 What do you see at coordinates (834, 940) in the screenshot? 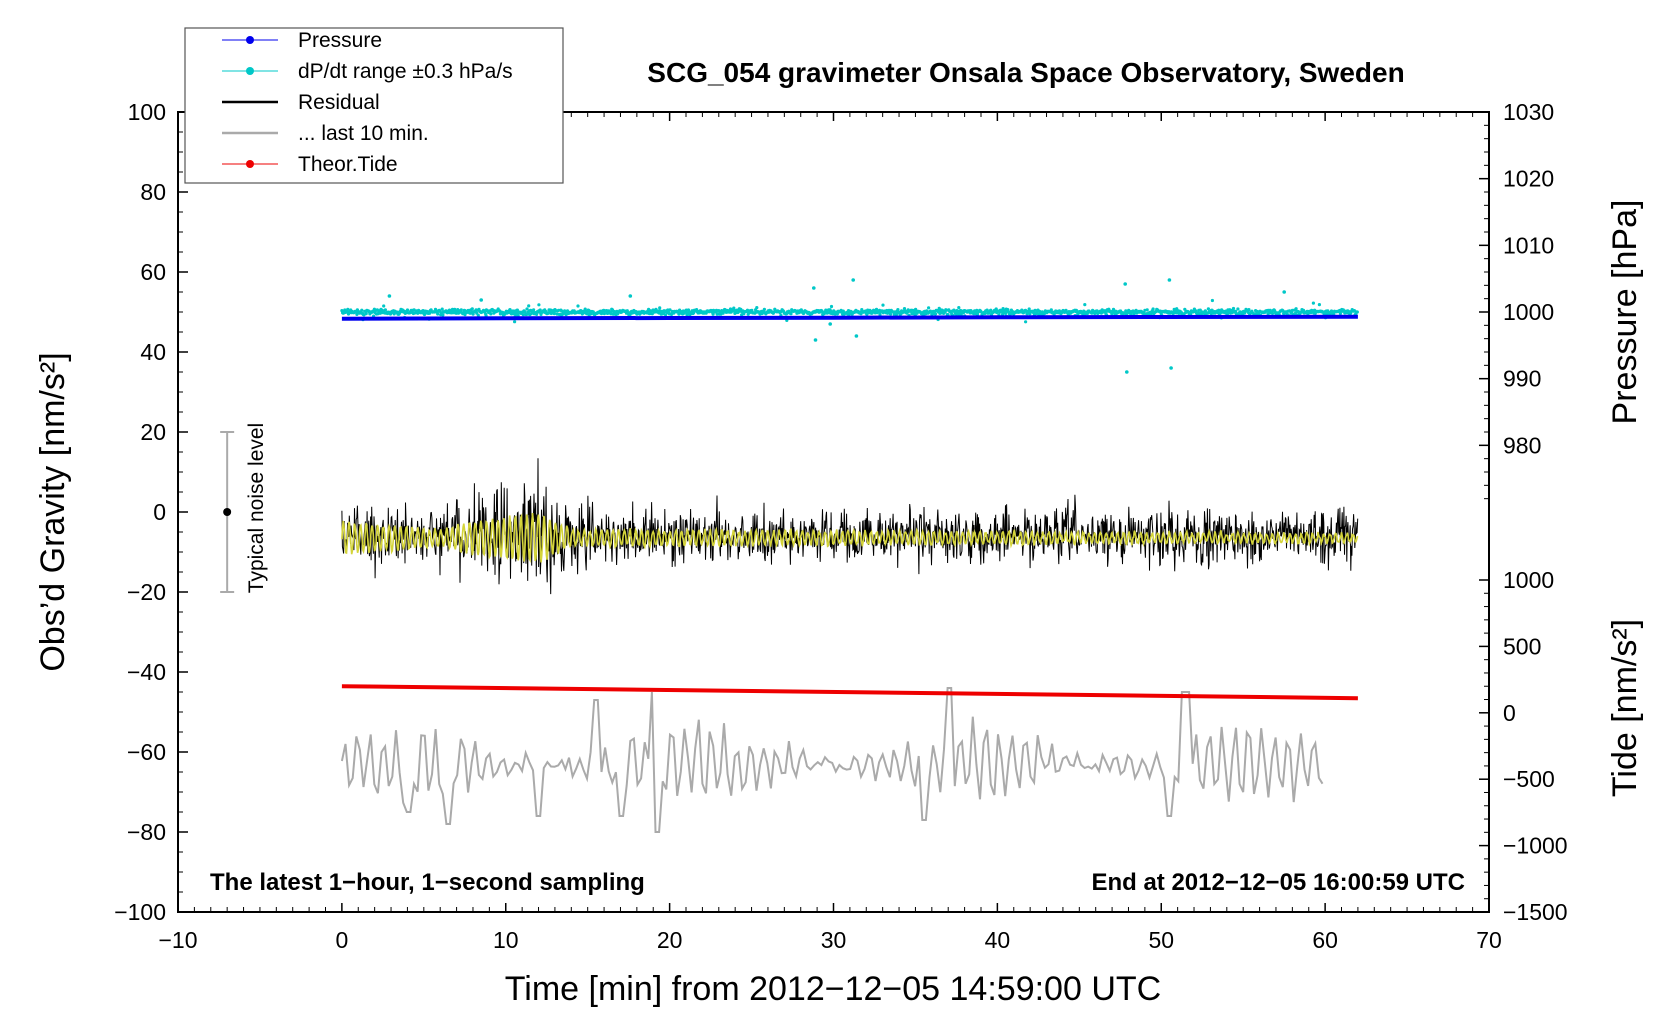
I see `x-tick-label: 30` at bounding box center [834, 940].